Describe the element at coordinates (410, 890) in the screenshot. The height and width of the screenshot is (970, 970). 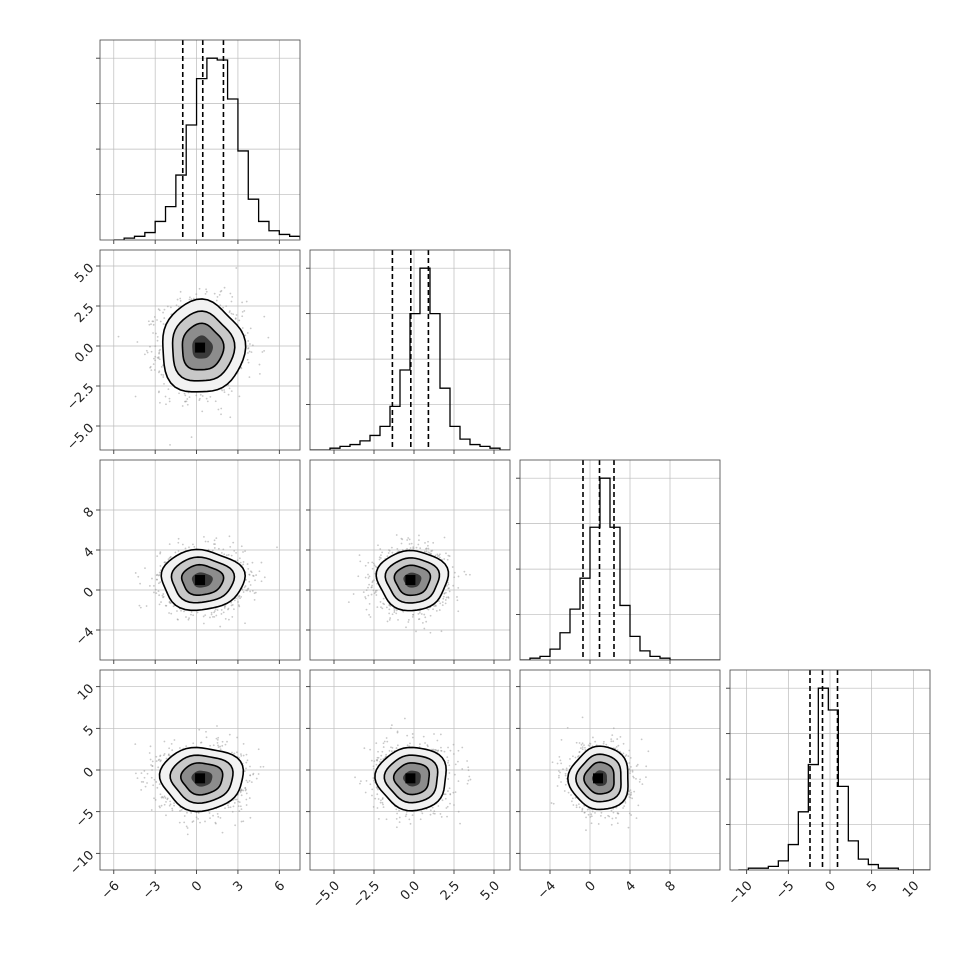
I see `x-tick-label: 0.0` at that location.